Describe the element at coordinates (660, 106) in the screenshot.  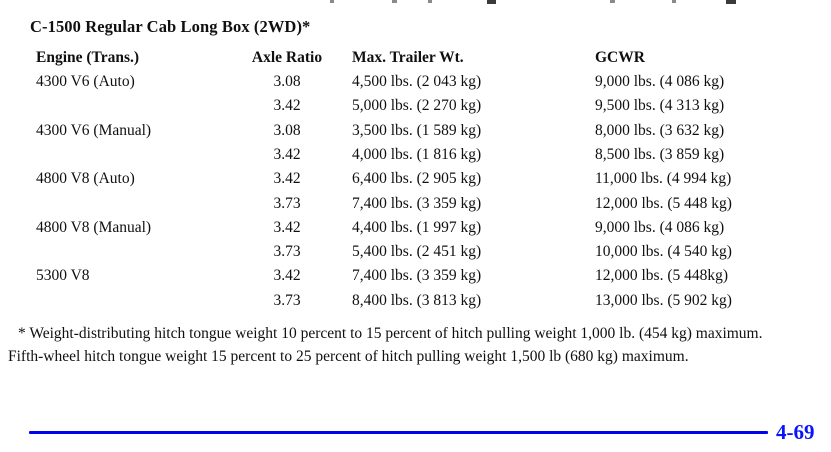
I see `cell-gcwr: 9,500 lbs. (4 313 kg)` at that location.